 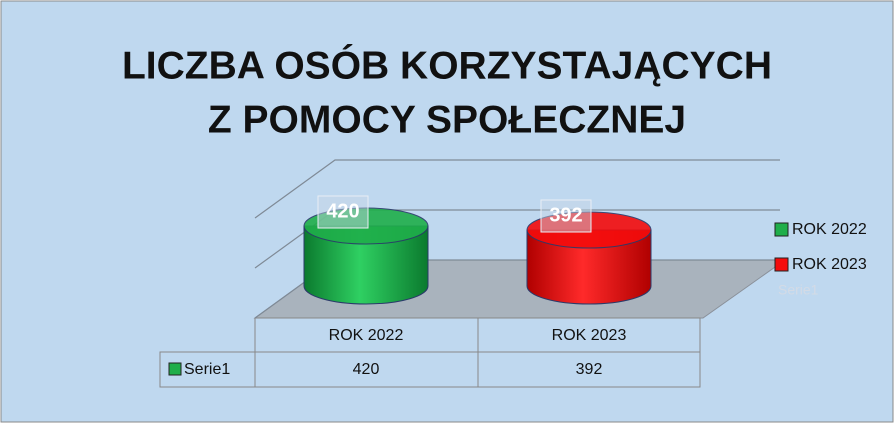 I want to click on table-value: 392, so click(x=589, y=369).